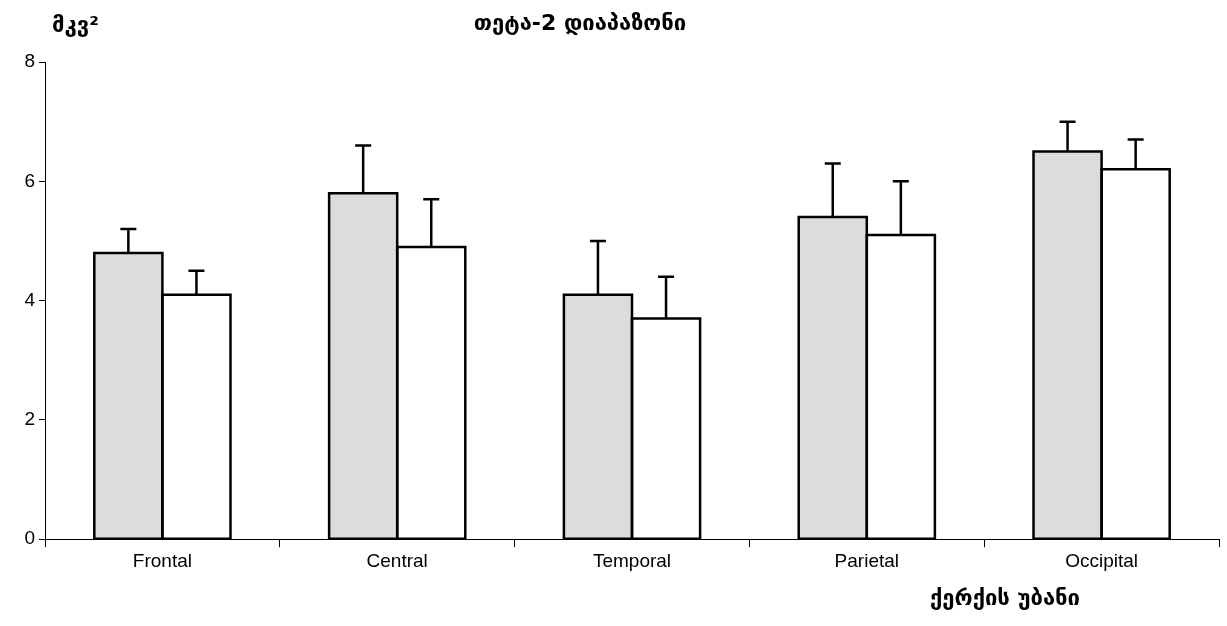  What do you see at coordinates (29, 538) in the screenshot?
I see `y-tick-label: 0` at bounding box center [29, 538].